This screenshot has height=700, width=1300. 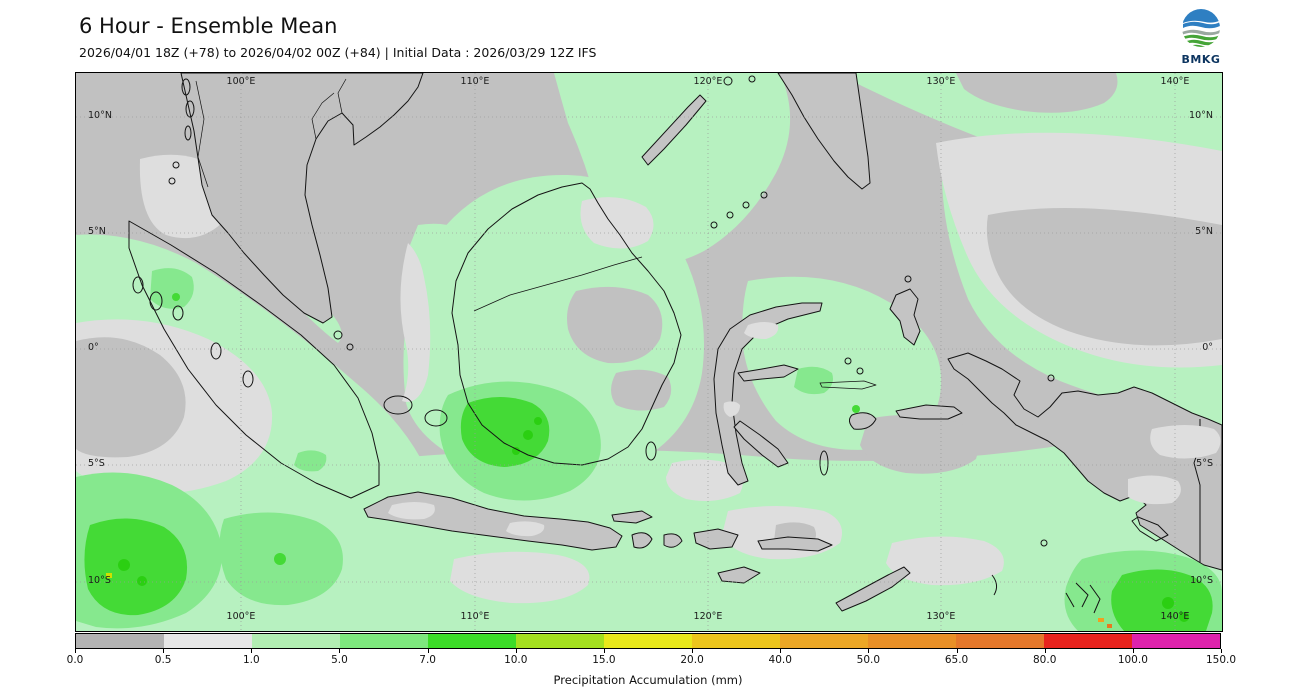 I want to click on lat-label-right: 10°S, so click(x=1201, y=580).